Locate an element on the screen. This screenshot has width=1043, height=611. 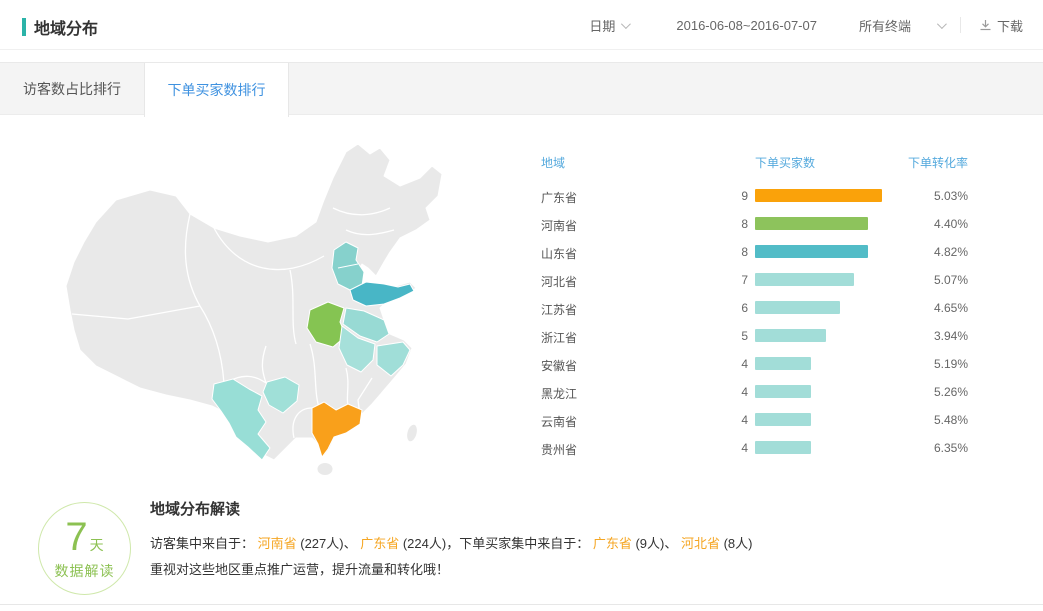
buyer-count: 6 is located at coordinates (744, 308).